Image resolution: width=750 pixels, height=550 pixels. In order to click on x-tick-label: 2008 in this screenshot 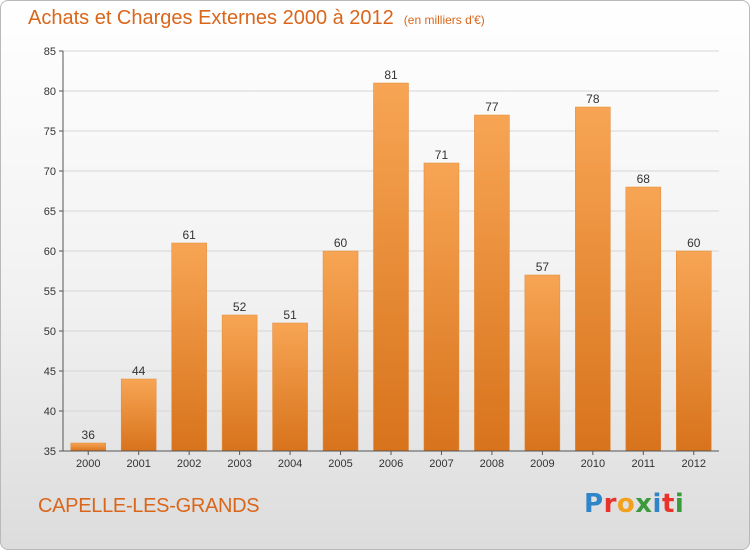, I will do `click(492, 464)`.